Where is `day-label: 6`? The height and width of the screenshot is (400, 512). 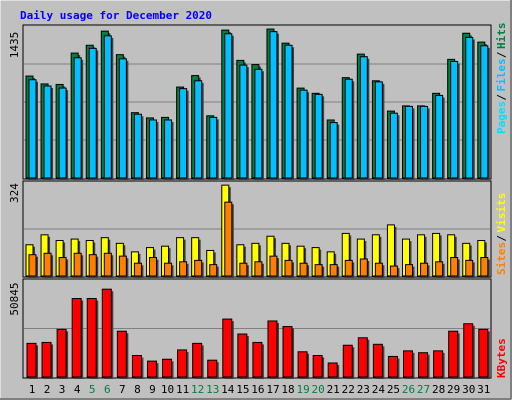 day-label: 6 is located at coordinates (107, 389).